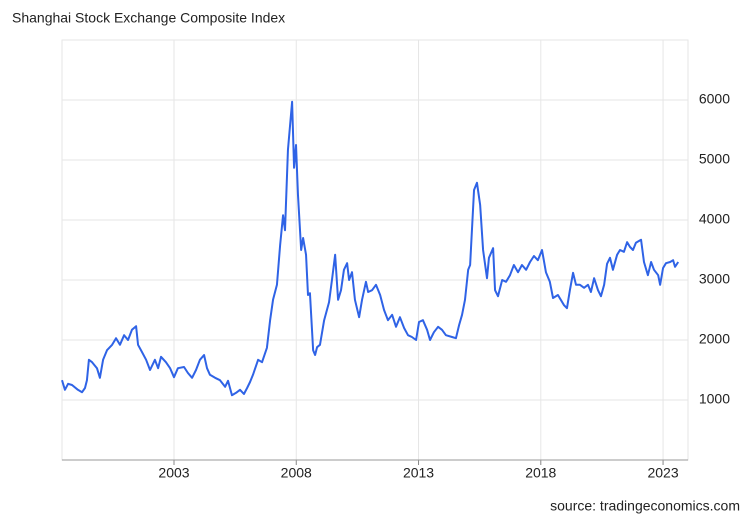 This screenshot has width=750, height=520. I want to click on y-tick-label: 3000, so click(714, 279).